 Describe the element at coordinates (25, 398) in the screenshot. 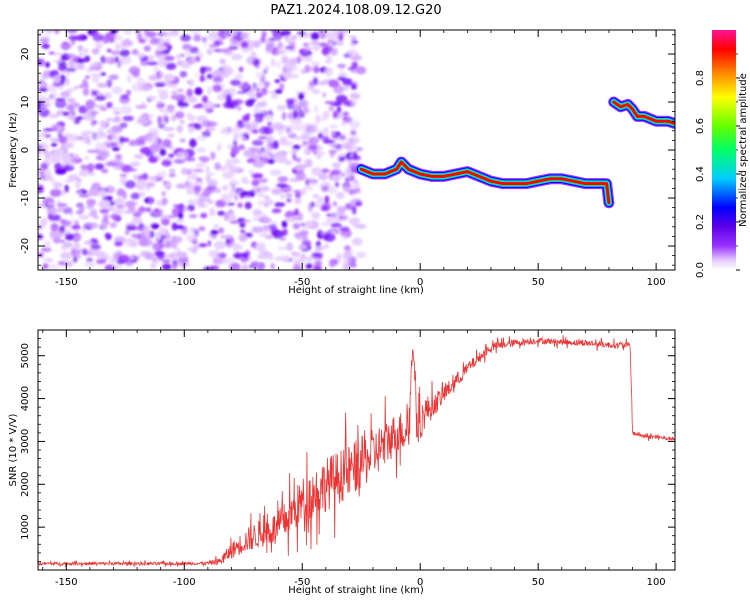

I see `snr-ytick-label: 4000` at that location.